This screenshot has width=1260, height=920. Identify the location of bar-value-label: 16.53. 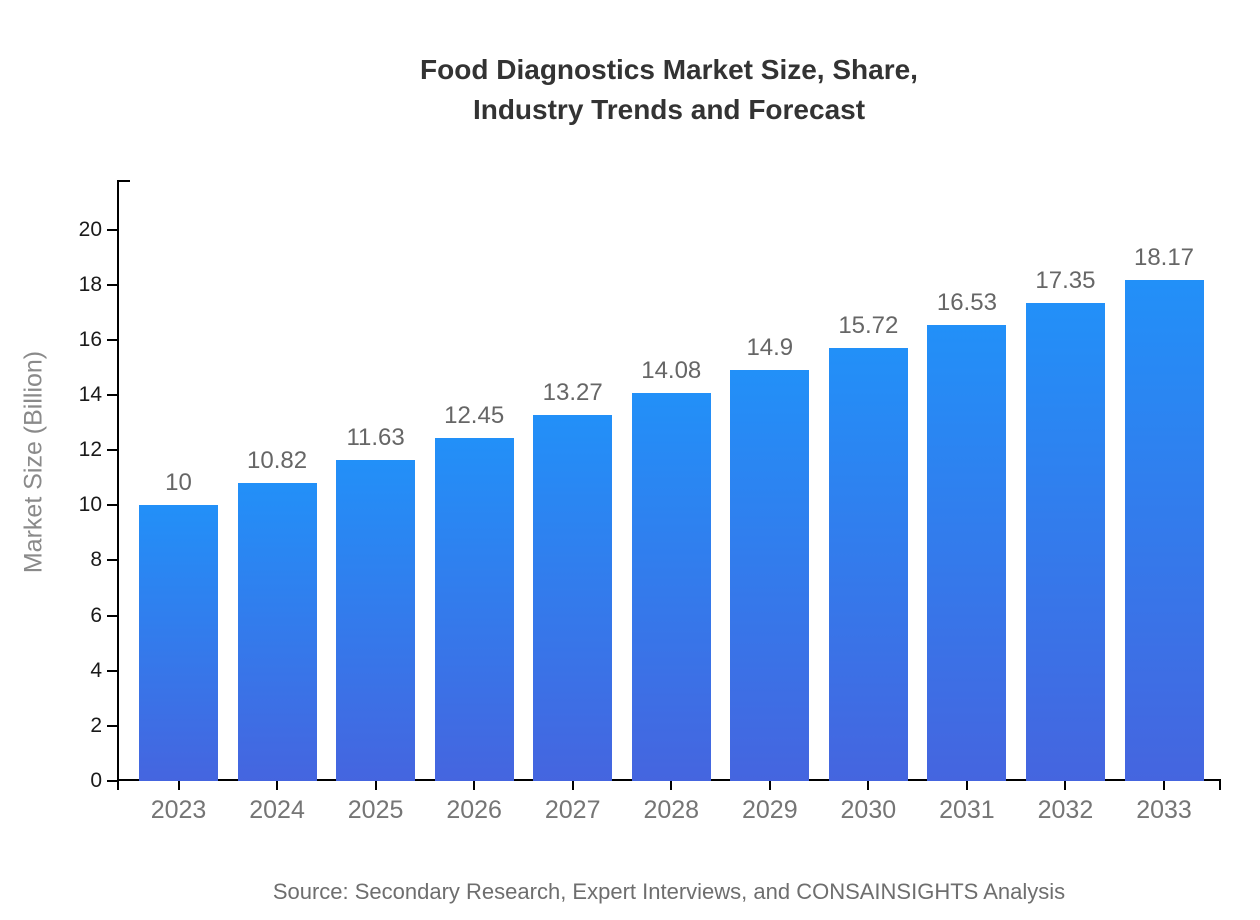
(966, 303).